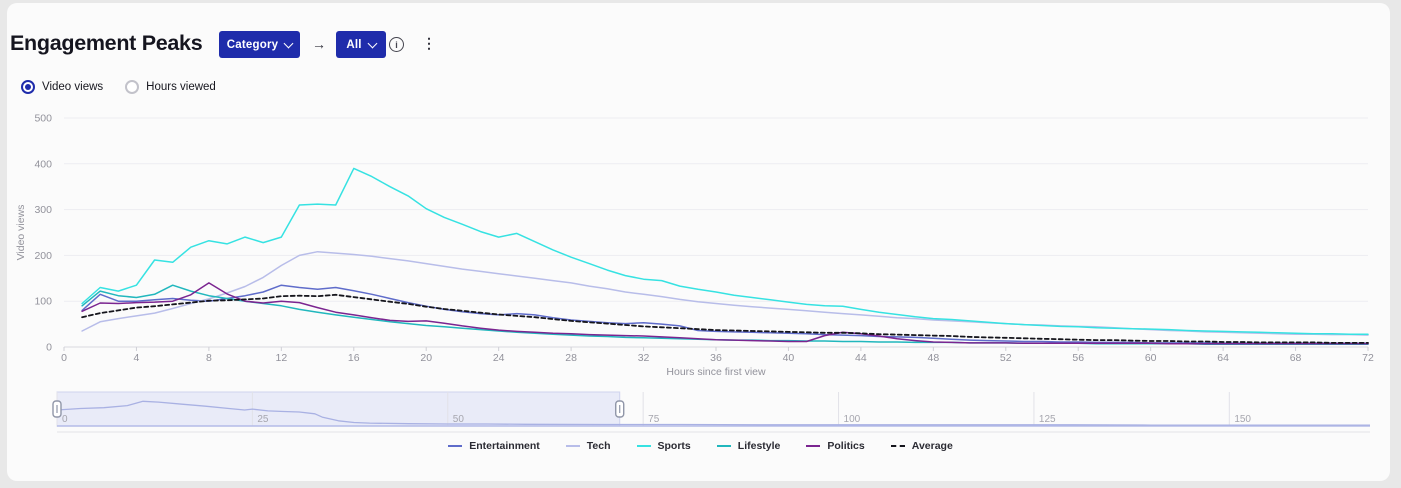 The image size is (1401, 488). Describe the element at coordinates (43, 256) in the screenshot. I see `y-tick-label: 200` at that location.